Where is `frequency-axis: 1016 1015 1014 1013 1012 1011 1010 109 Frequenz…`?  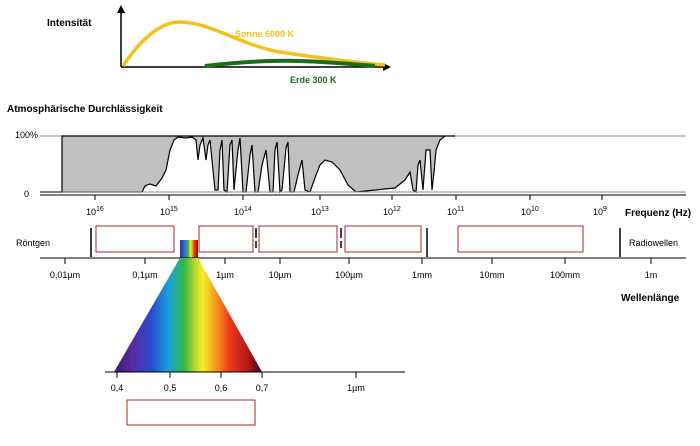 frequency-axis: 1016 1015 1014 1013 1012 1011 1010 109 Frequenz… is located at coordinates (365, 206).